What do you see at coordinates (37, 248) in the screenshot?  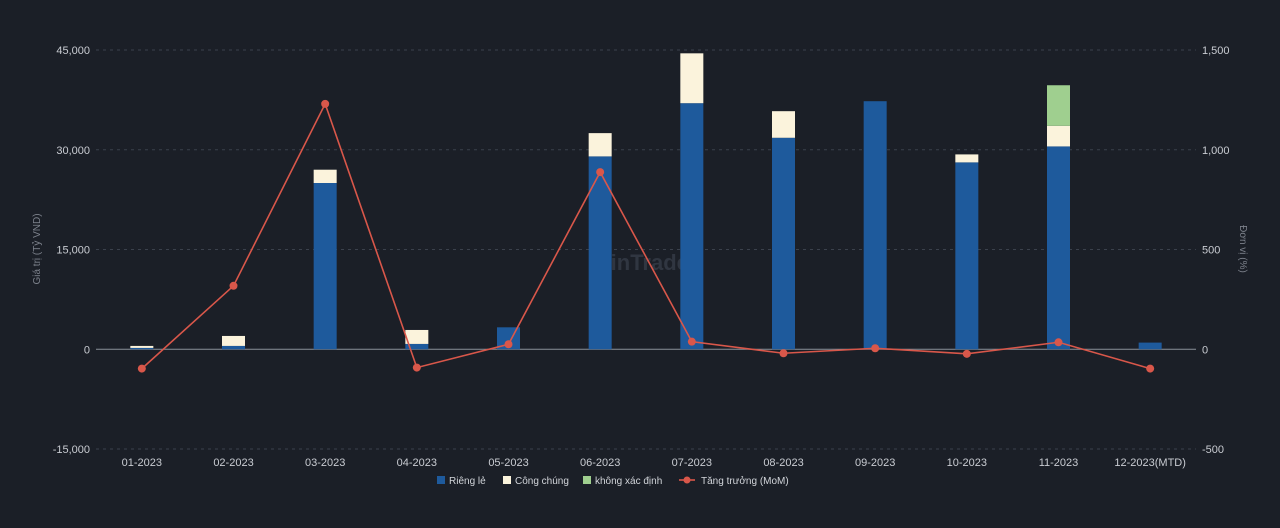 I see `y-axis-title: Giá trị (Tỷ VND)` at bounding box center [37, 248].